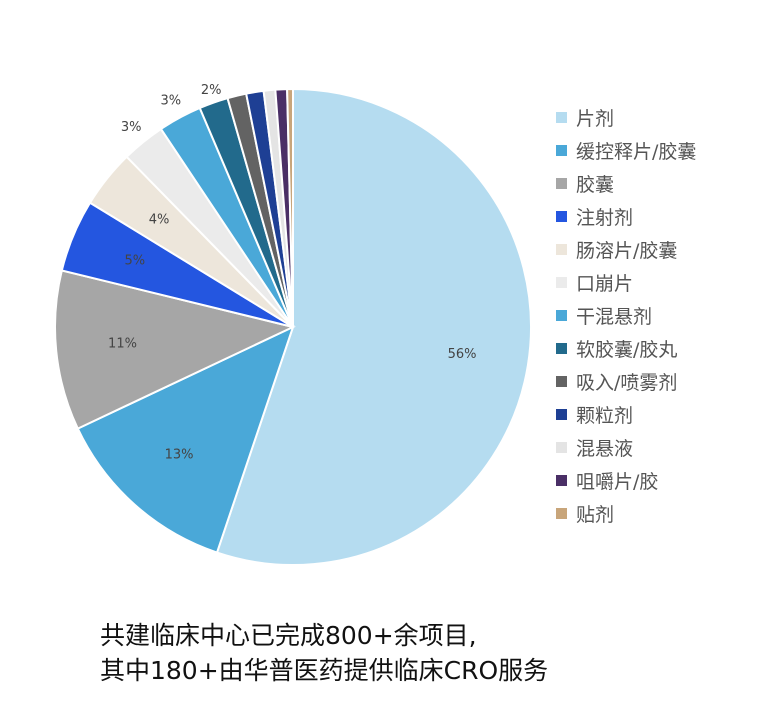 The image size is (771, 724). I want to click on legend-item-10: 混悬液, so click(626, 447).